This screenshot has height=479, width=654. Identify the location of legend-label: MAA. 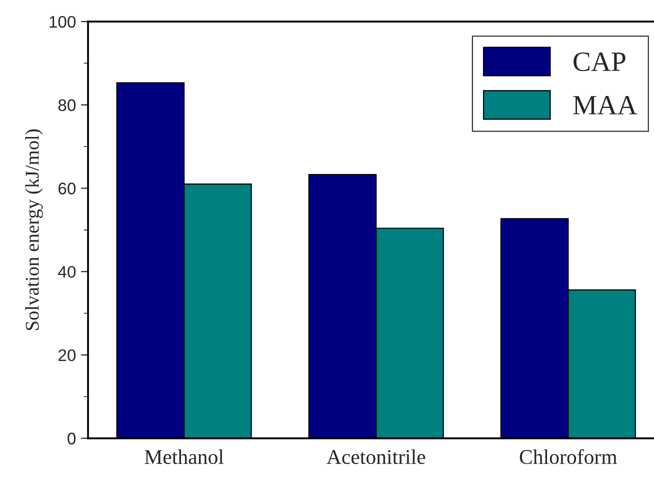
(605, 105).